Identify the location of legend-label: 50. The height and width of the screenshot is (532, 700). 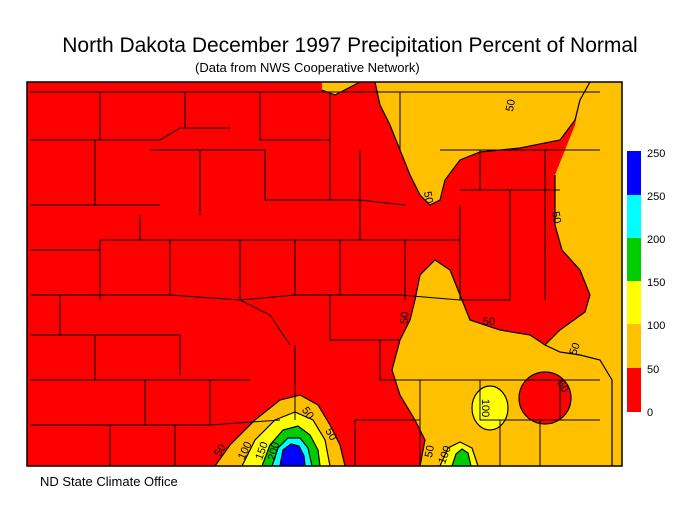
(653, 370).